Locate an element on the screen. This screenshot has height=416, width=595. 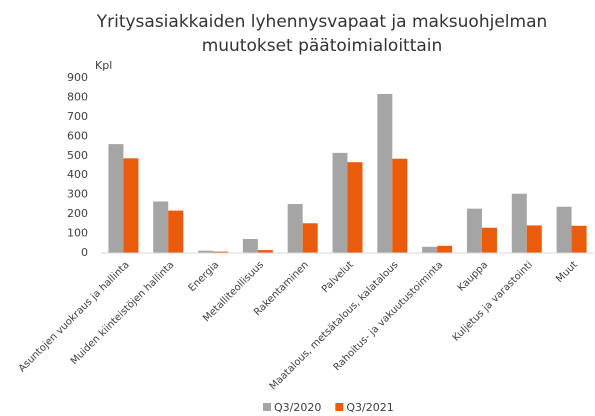
x-tick-label: Muut is located at coordinates (567, 272).